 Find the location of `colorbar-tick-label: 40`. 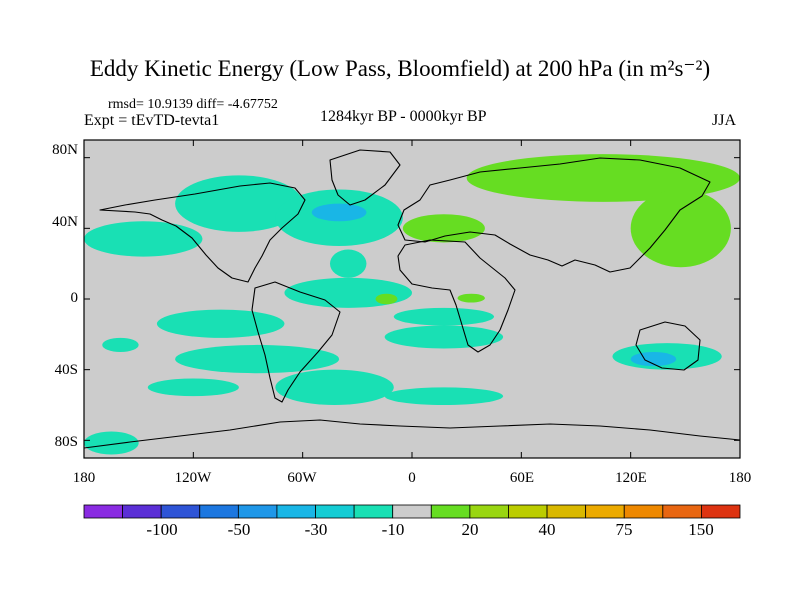

colorbar-tick-label: 40 is located at coordinates (547, 529).